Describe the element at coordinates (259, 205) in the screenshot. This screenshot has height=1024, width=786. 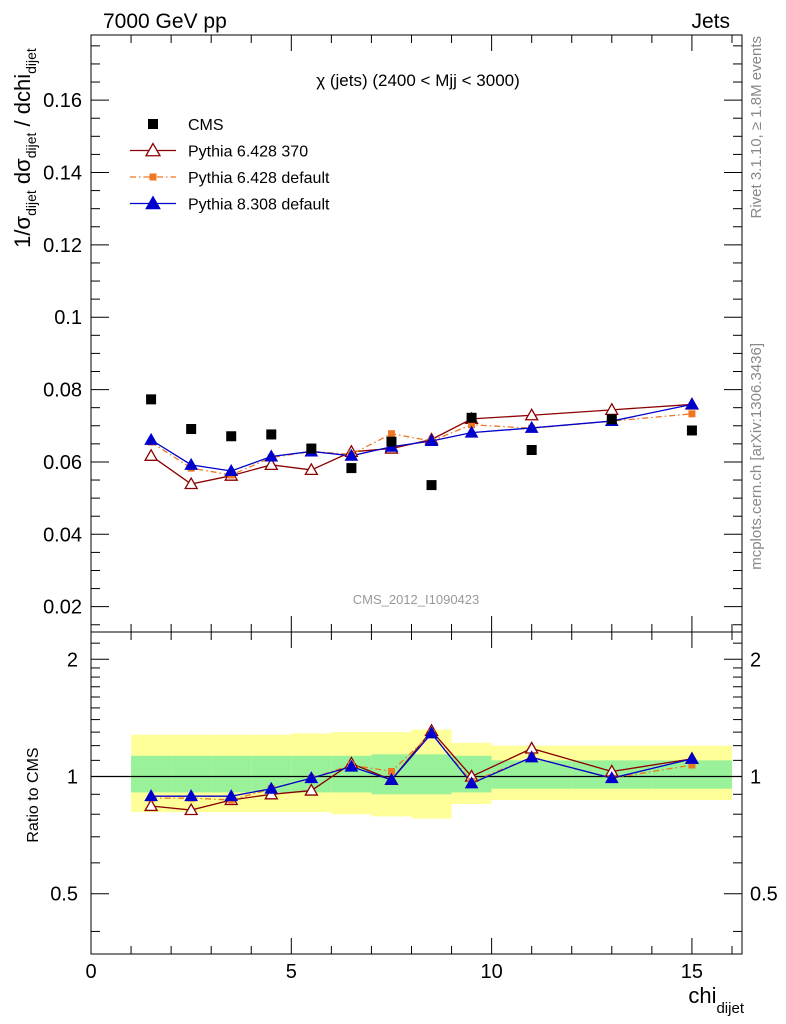
I see `legend-label: Pythia 8.308 default` at that location.